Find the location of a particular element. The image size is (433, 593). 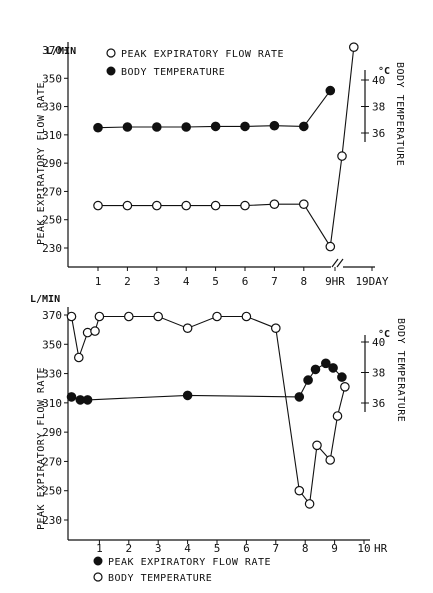

top-x-ticks: 1 2 3 4 5 6 7 8 9HR 19DAY is located at coordinates (228, 277).